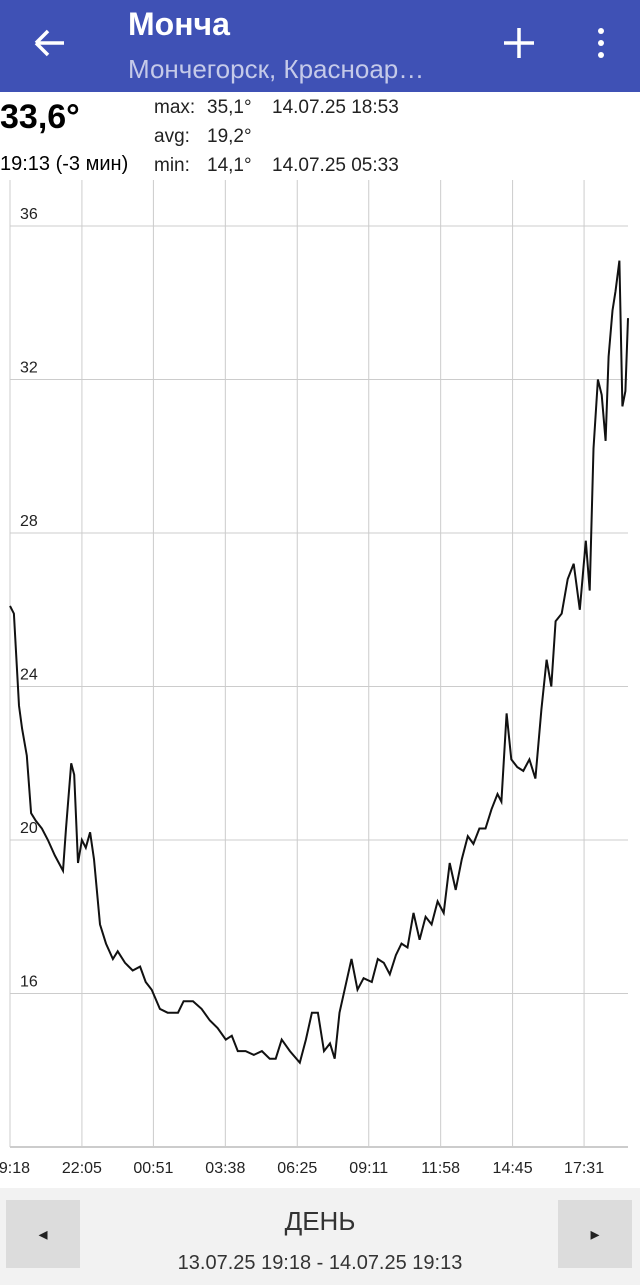  What do you see at coordinates (49, 43) in the screenshot?
I see `back-icon` at bounding box center [49, 43].